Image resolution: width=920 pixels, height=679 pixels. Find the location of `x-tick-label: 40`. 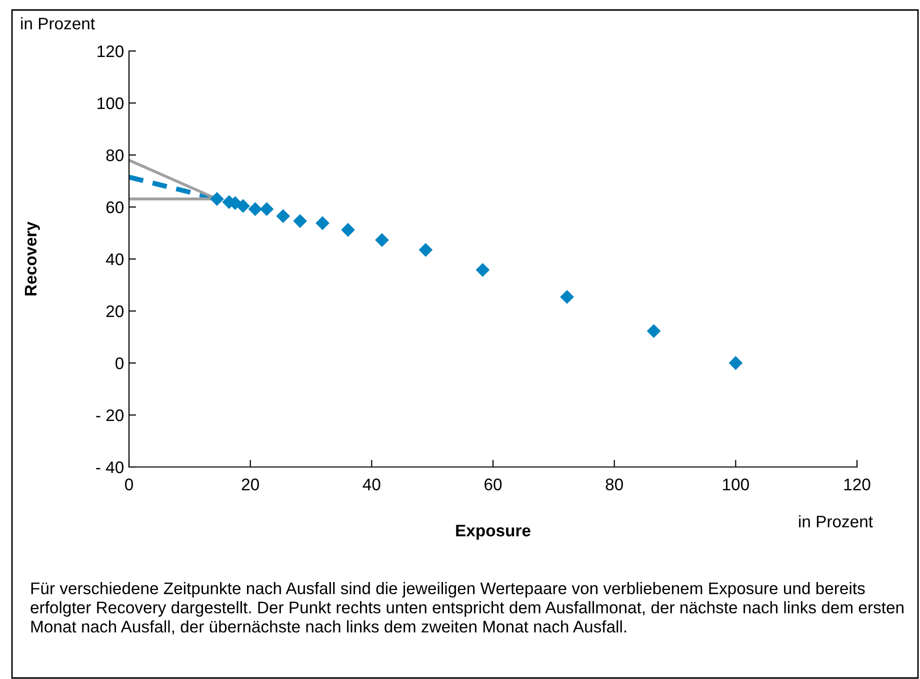

x-tick-label: 40 is located at coordinates (371, 484).